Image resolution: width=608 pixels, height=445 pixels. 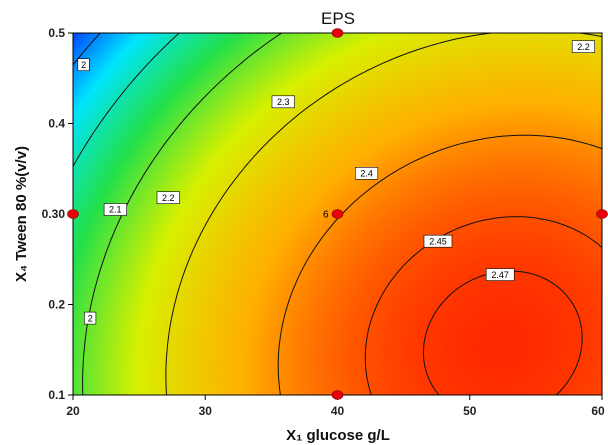 I want to click on x-axis-title: X₁ glucose g/L, so click(x=338, y=435).